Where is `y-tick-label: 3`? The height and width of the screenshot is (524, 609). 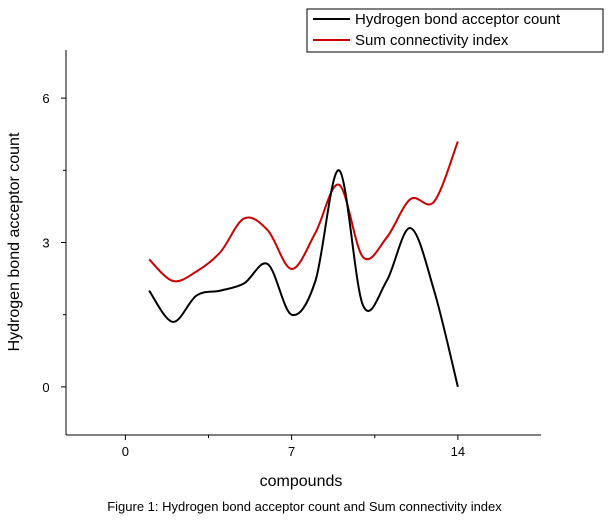 y-tick-label: 3 is located at coordinates (45, 243).